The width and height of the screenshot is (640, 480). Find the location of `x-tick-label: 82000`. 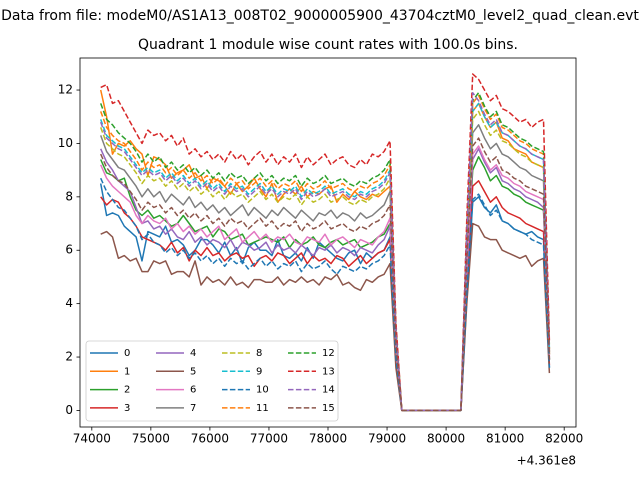

x-tick-label: 82000 is located at coordinates (564, 439).